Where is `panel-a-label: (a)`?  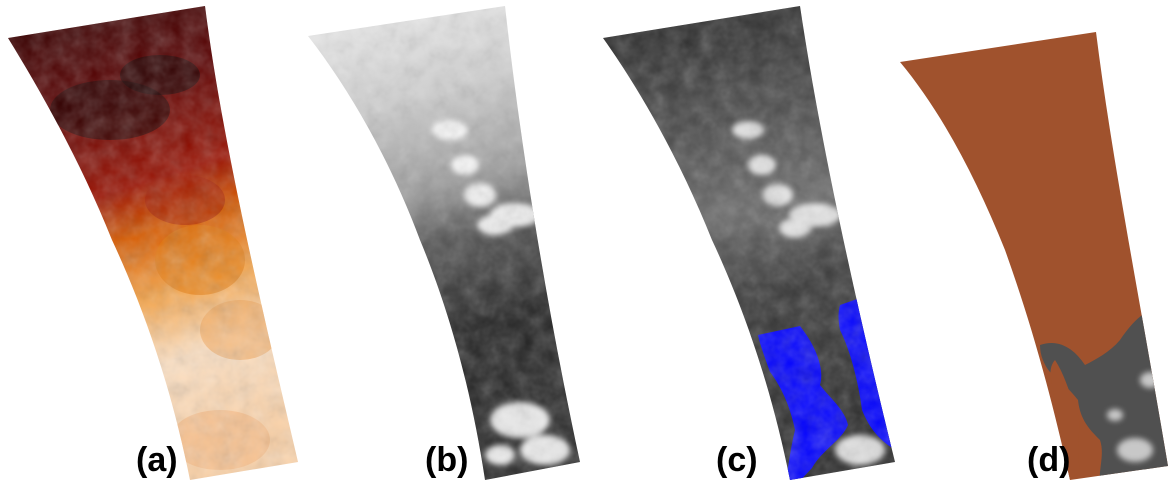 panel-a-label: (a) is located at coordinates (157, 460).